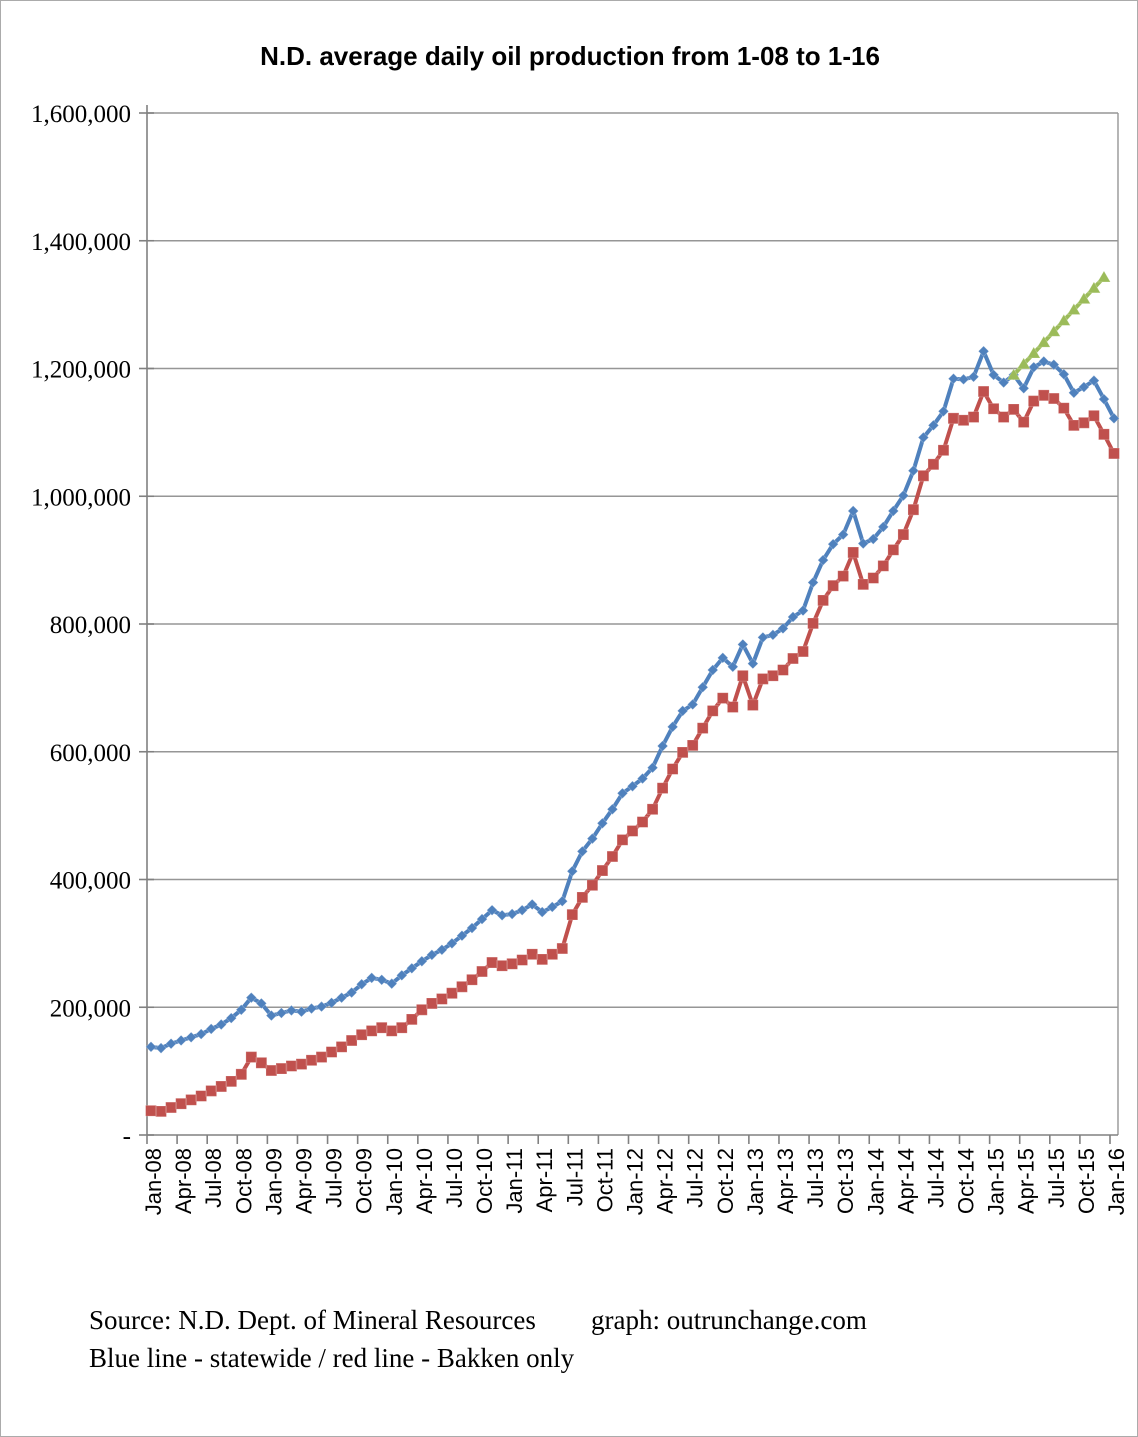 The height and width of the screenshot is (1437, 1138). I want to click on x-axis-label: Jan-09, so click(273, 1181).